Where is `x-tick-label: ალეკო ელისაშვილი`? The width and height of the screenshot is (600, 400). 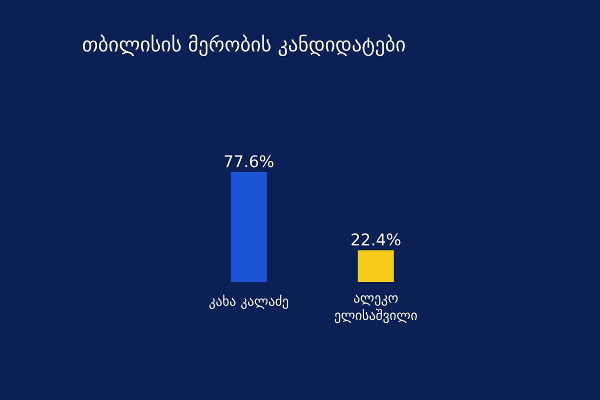
x-tick-label: ალეკო ელისაშვილი is located at coordinates (375, 309).